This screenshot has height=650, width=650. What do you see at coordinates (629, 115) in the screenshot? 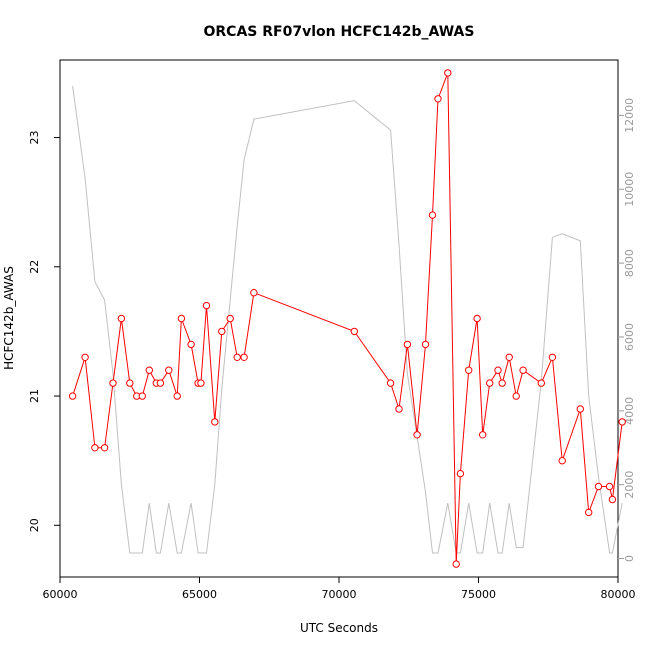
I see `y2-tick-label: 12000` at bounding box center [629, 115].